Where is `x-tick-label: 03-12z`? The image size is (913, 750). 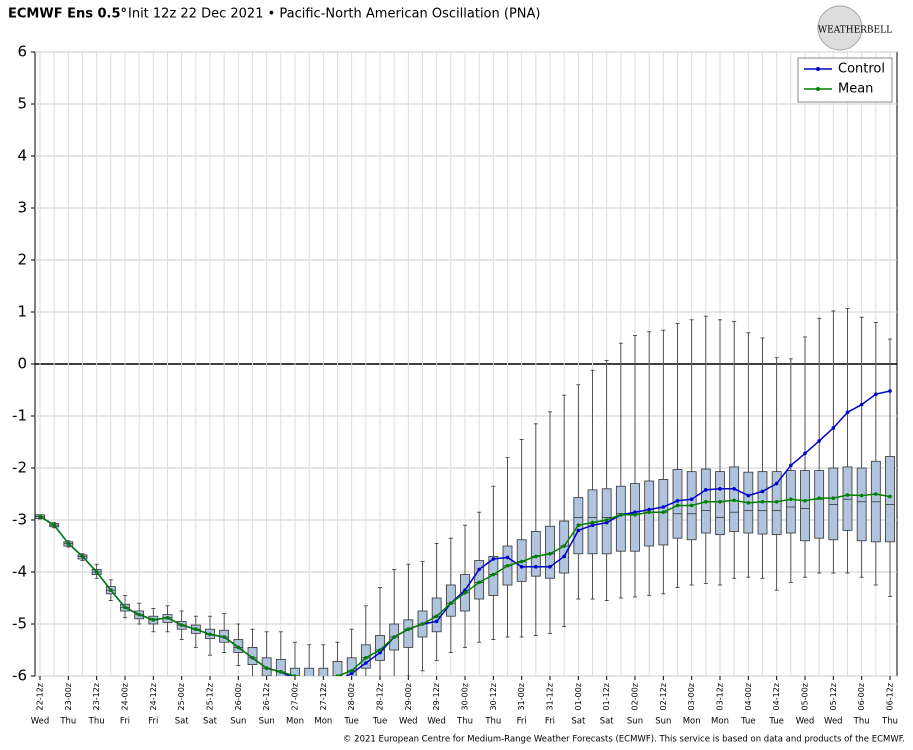
x-tick-label: 03-12z is located at coordinates (720, 696).